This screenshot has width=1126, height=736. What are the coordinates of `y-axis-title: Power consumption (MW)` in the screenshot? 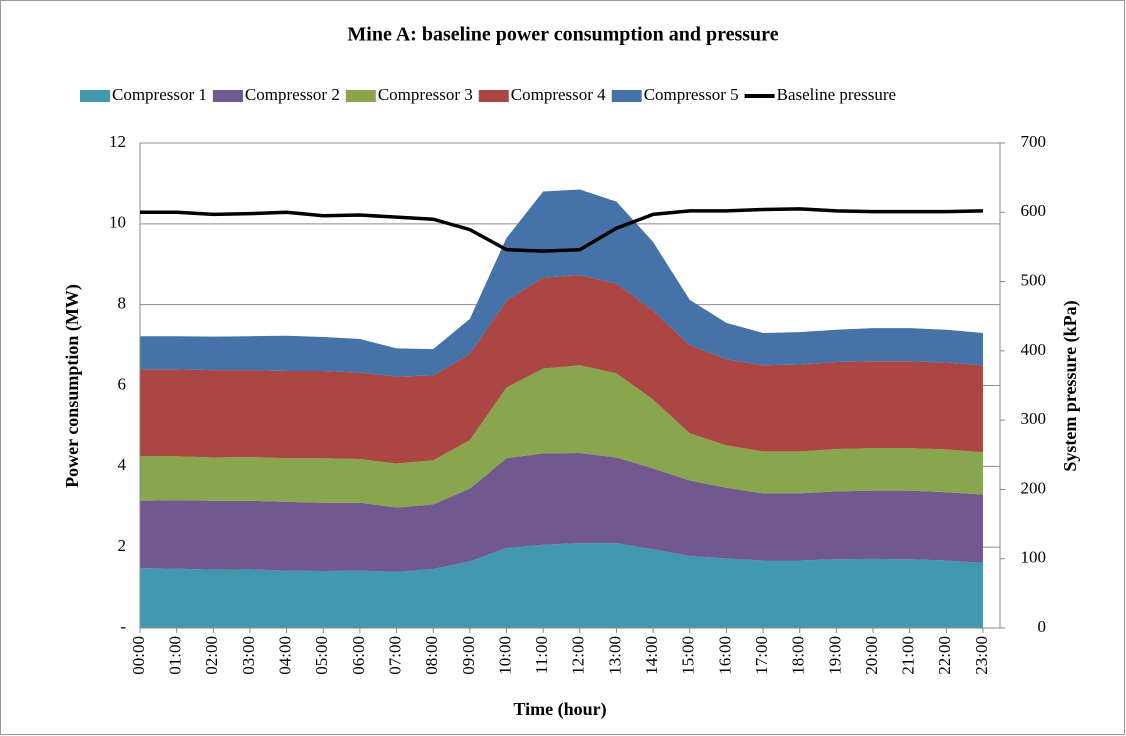 It's located at (72, 386).